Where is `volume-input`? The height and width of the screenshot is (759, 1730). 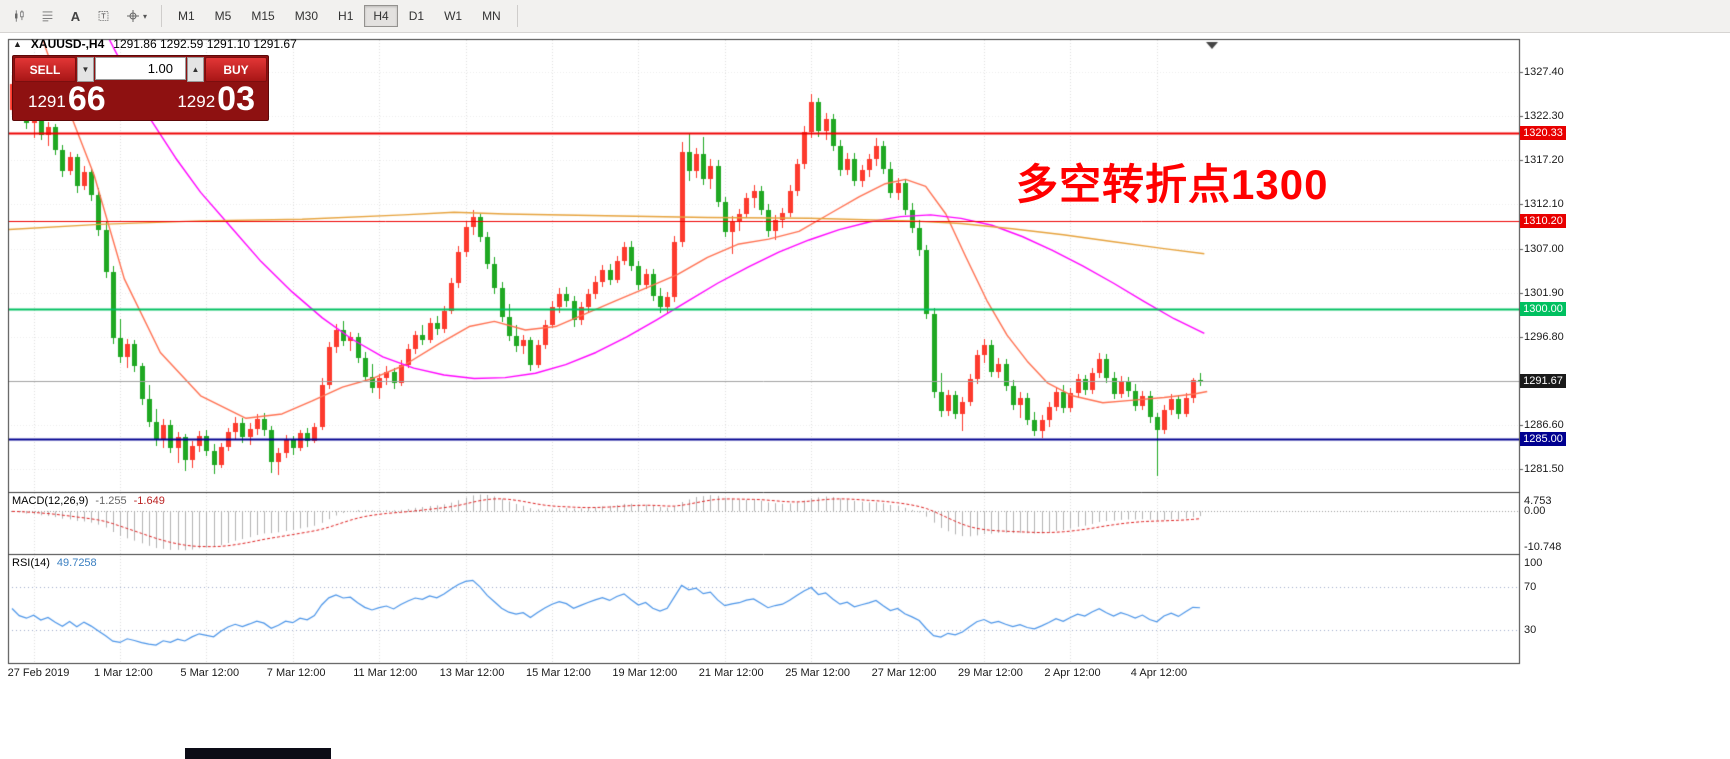
volume-input is located at coordinates (140, 68).